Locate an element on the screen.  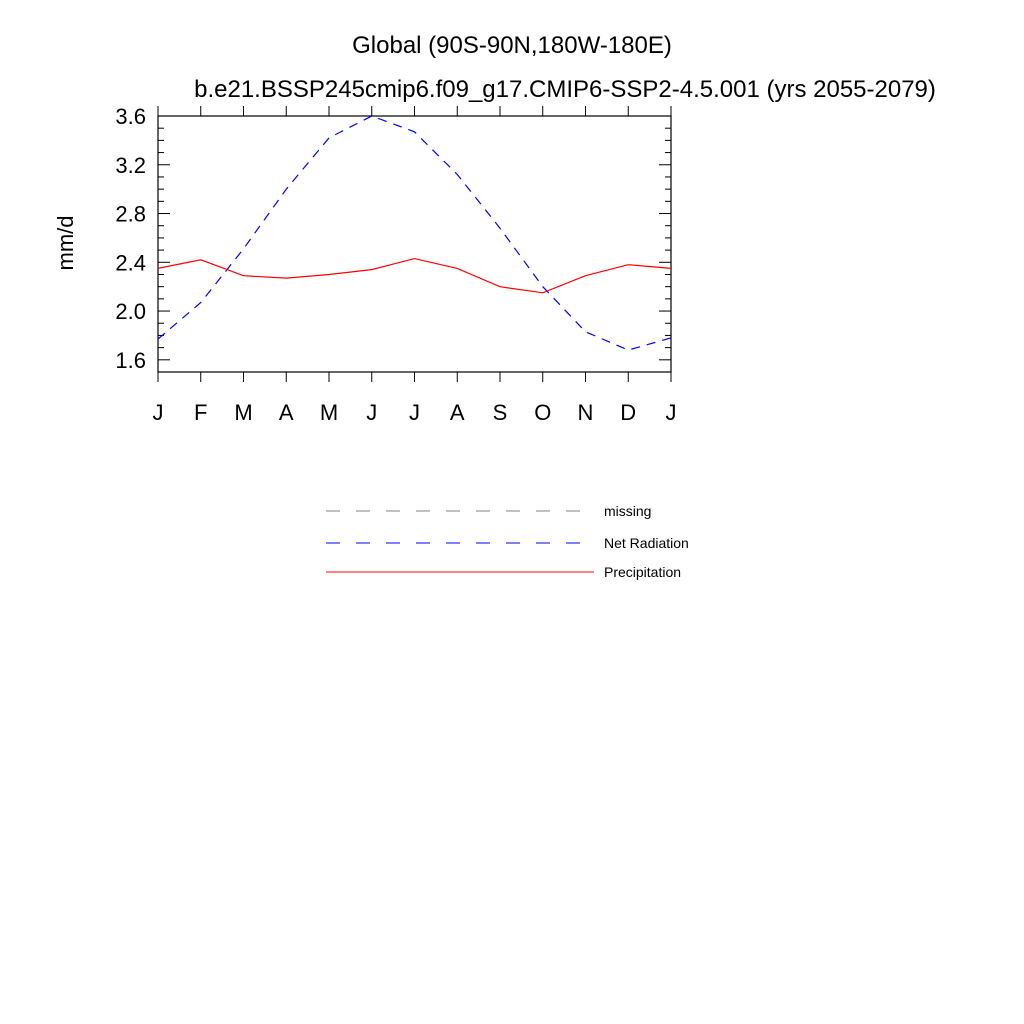
y-tick-label: 3.2 is located at coordinates (130, 165).